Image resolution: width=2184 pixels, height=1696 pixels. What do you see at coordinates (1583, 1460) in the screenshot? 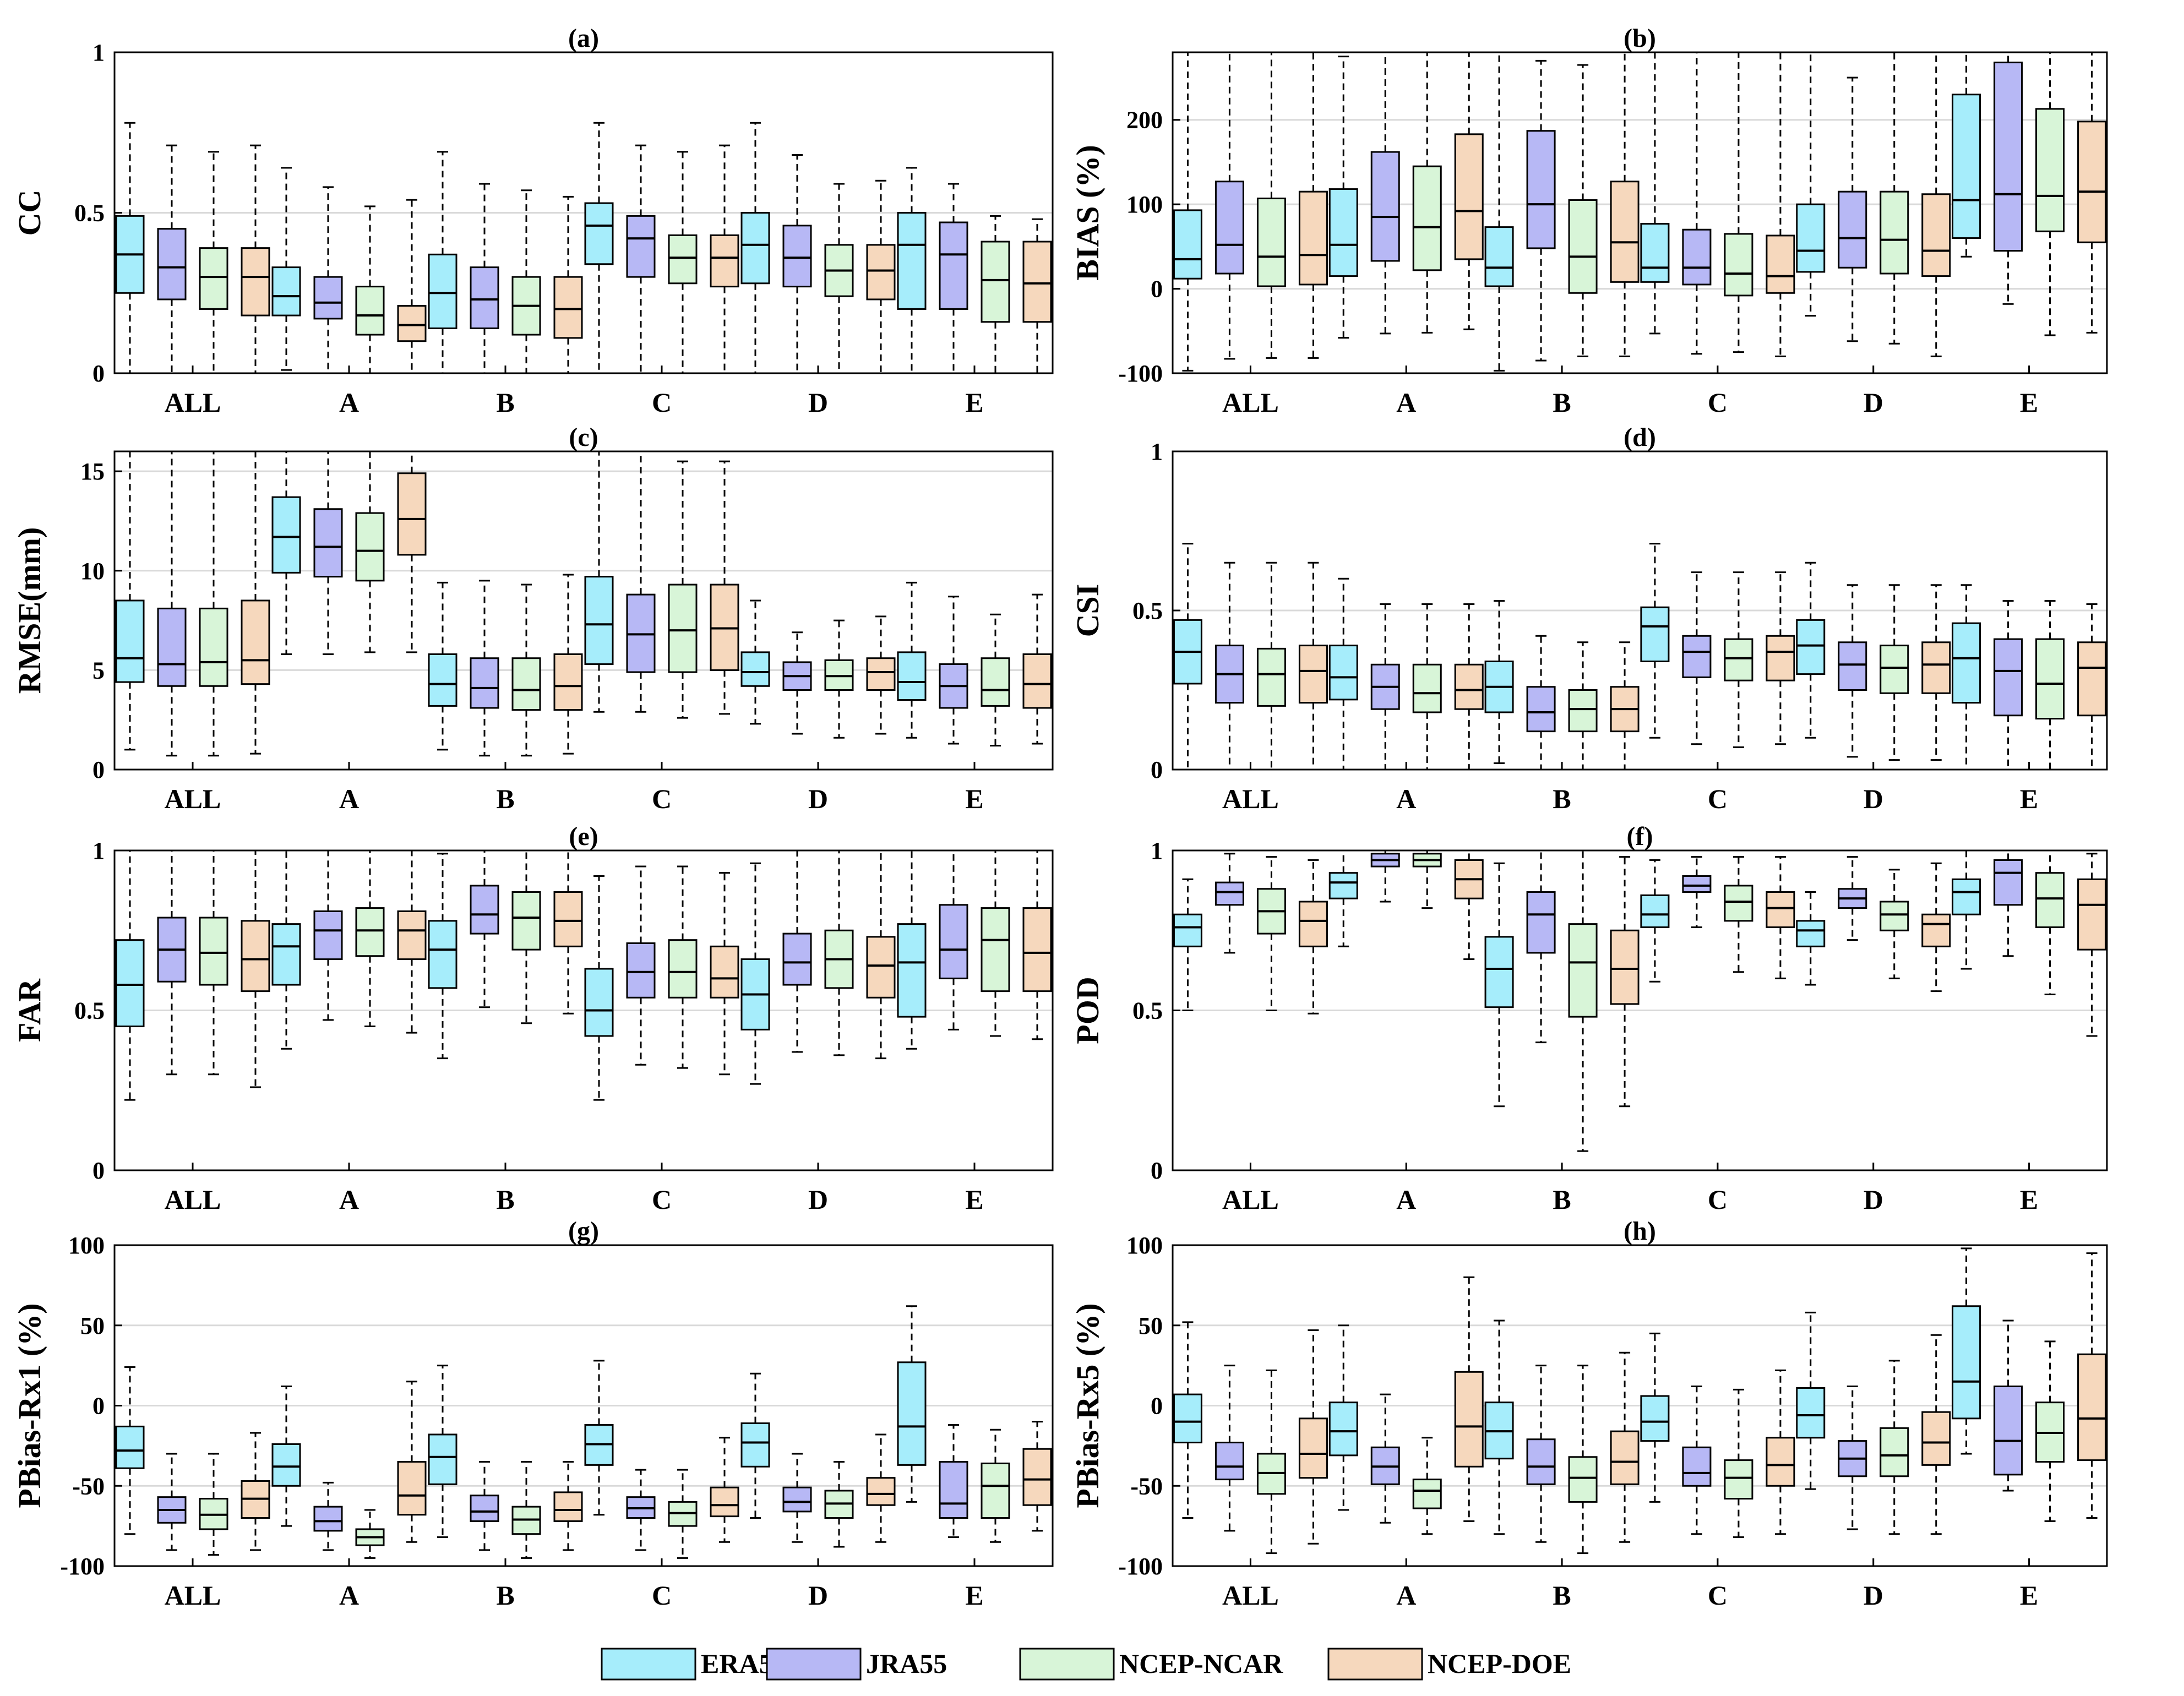
I see `box-b-ncep-ncar` at bounding box center [1583, 1460].